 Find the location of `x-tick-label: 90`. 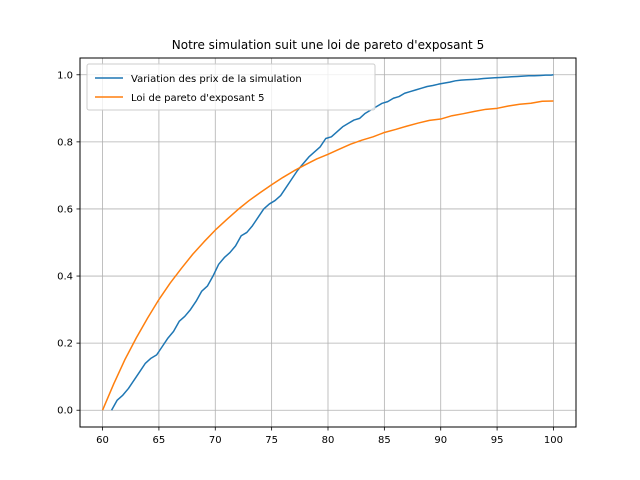

x-tick-label: 90 is located at coordinates (440, 440).